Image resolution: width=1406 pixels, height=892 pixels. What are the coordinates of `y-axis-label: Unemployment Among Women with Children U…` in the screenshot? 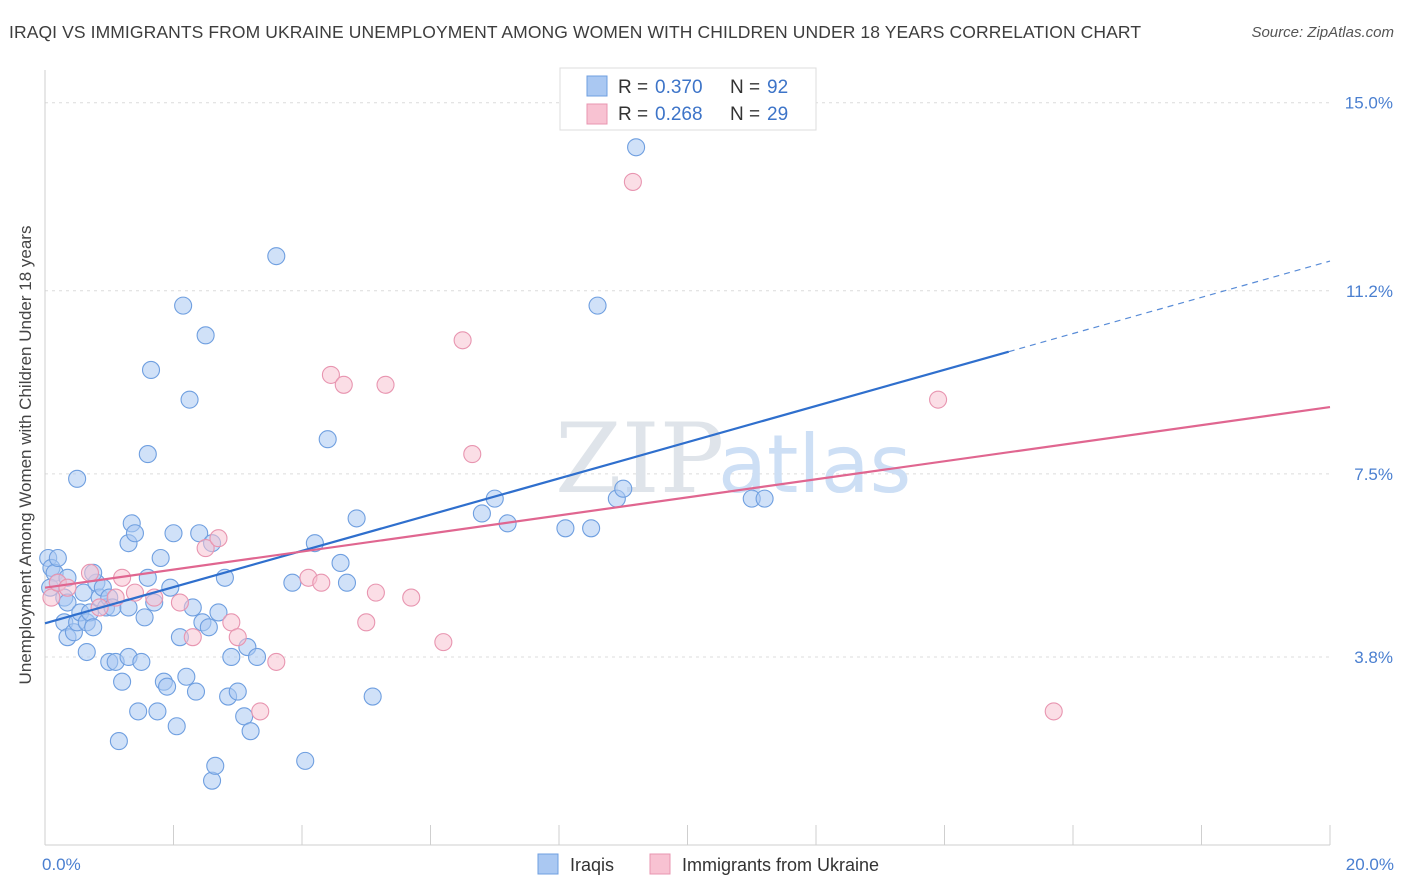 It's located at (25, 455).